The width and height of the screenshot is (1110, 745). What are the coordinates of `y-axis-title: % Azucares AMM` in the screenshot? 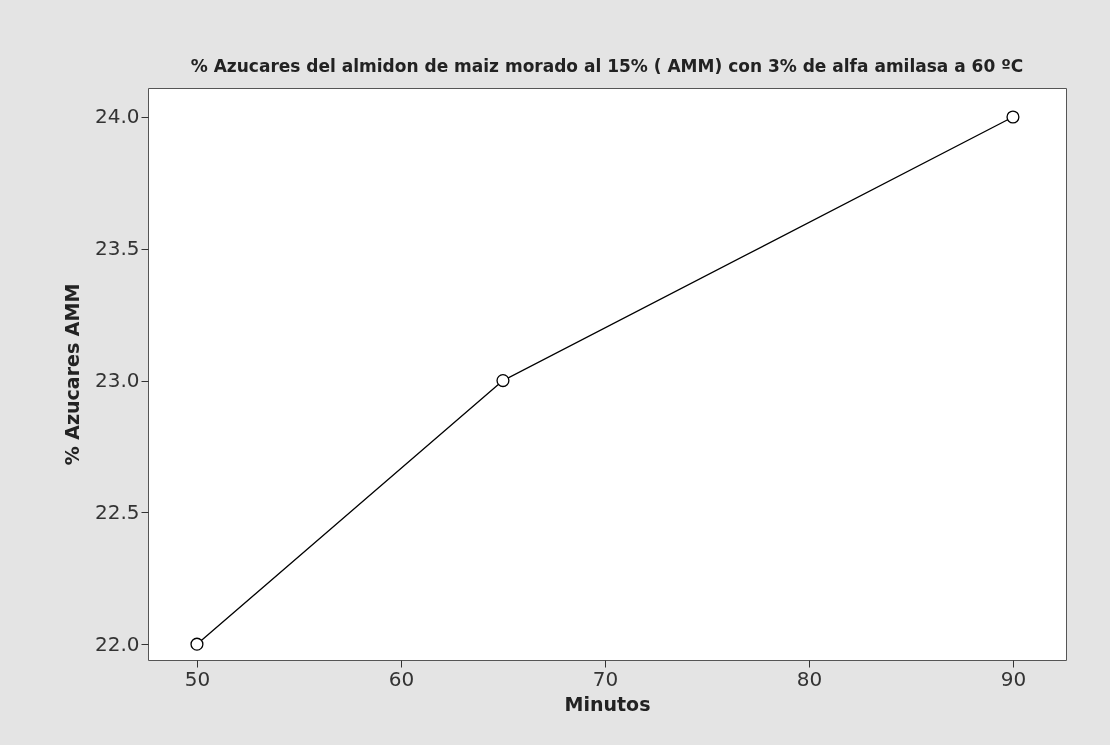 It's located at (71, 374).